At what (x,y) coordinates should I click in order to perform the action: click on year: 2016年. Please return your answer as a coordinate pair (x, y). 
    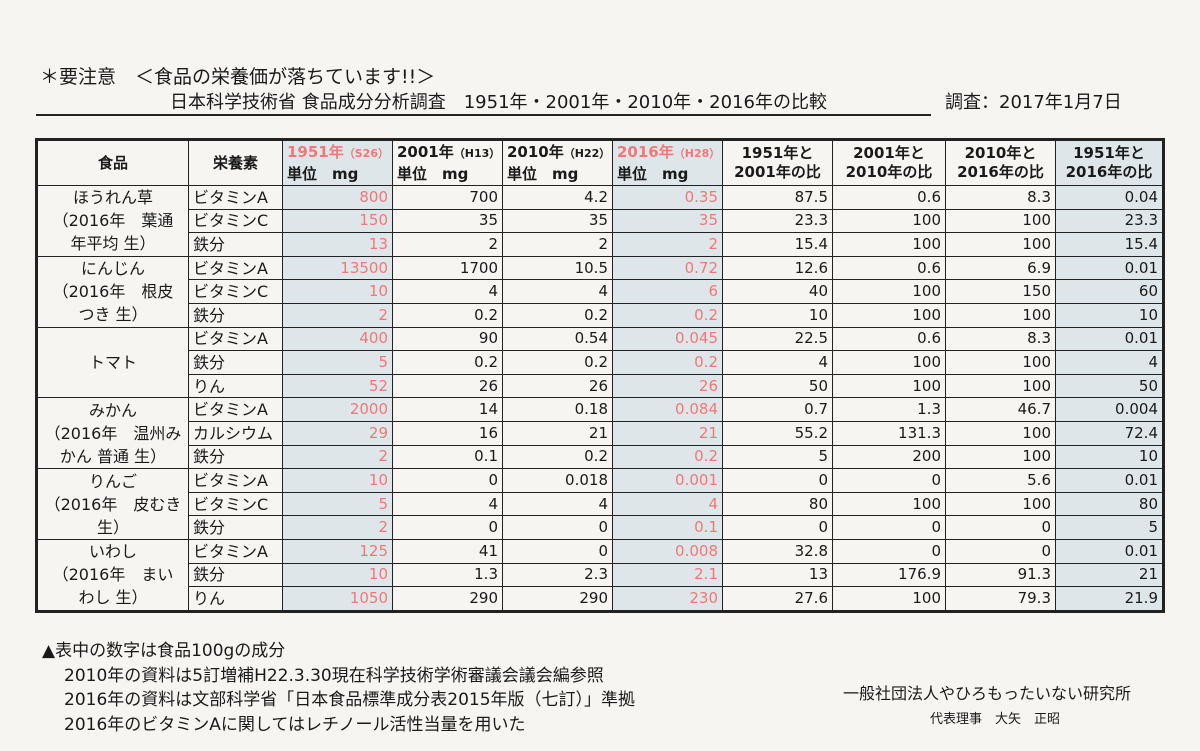
    Looking at the image, I should click on (645, 152).